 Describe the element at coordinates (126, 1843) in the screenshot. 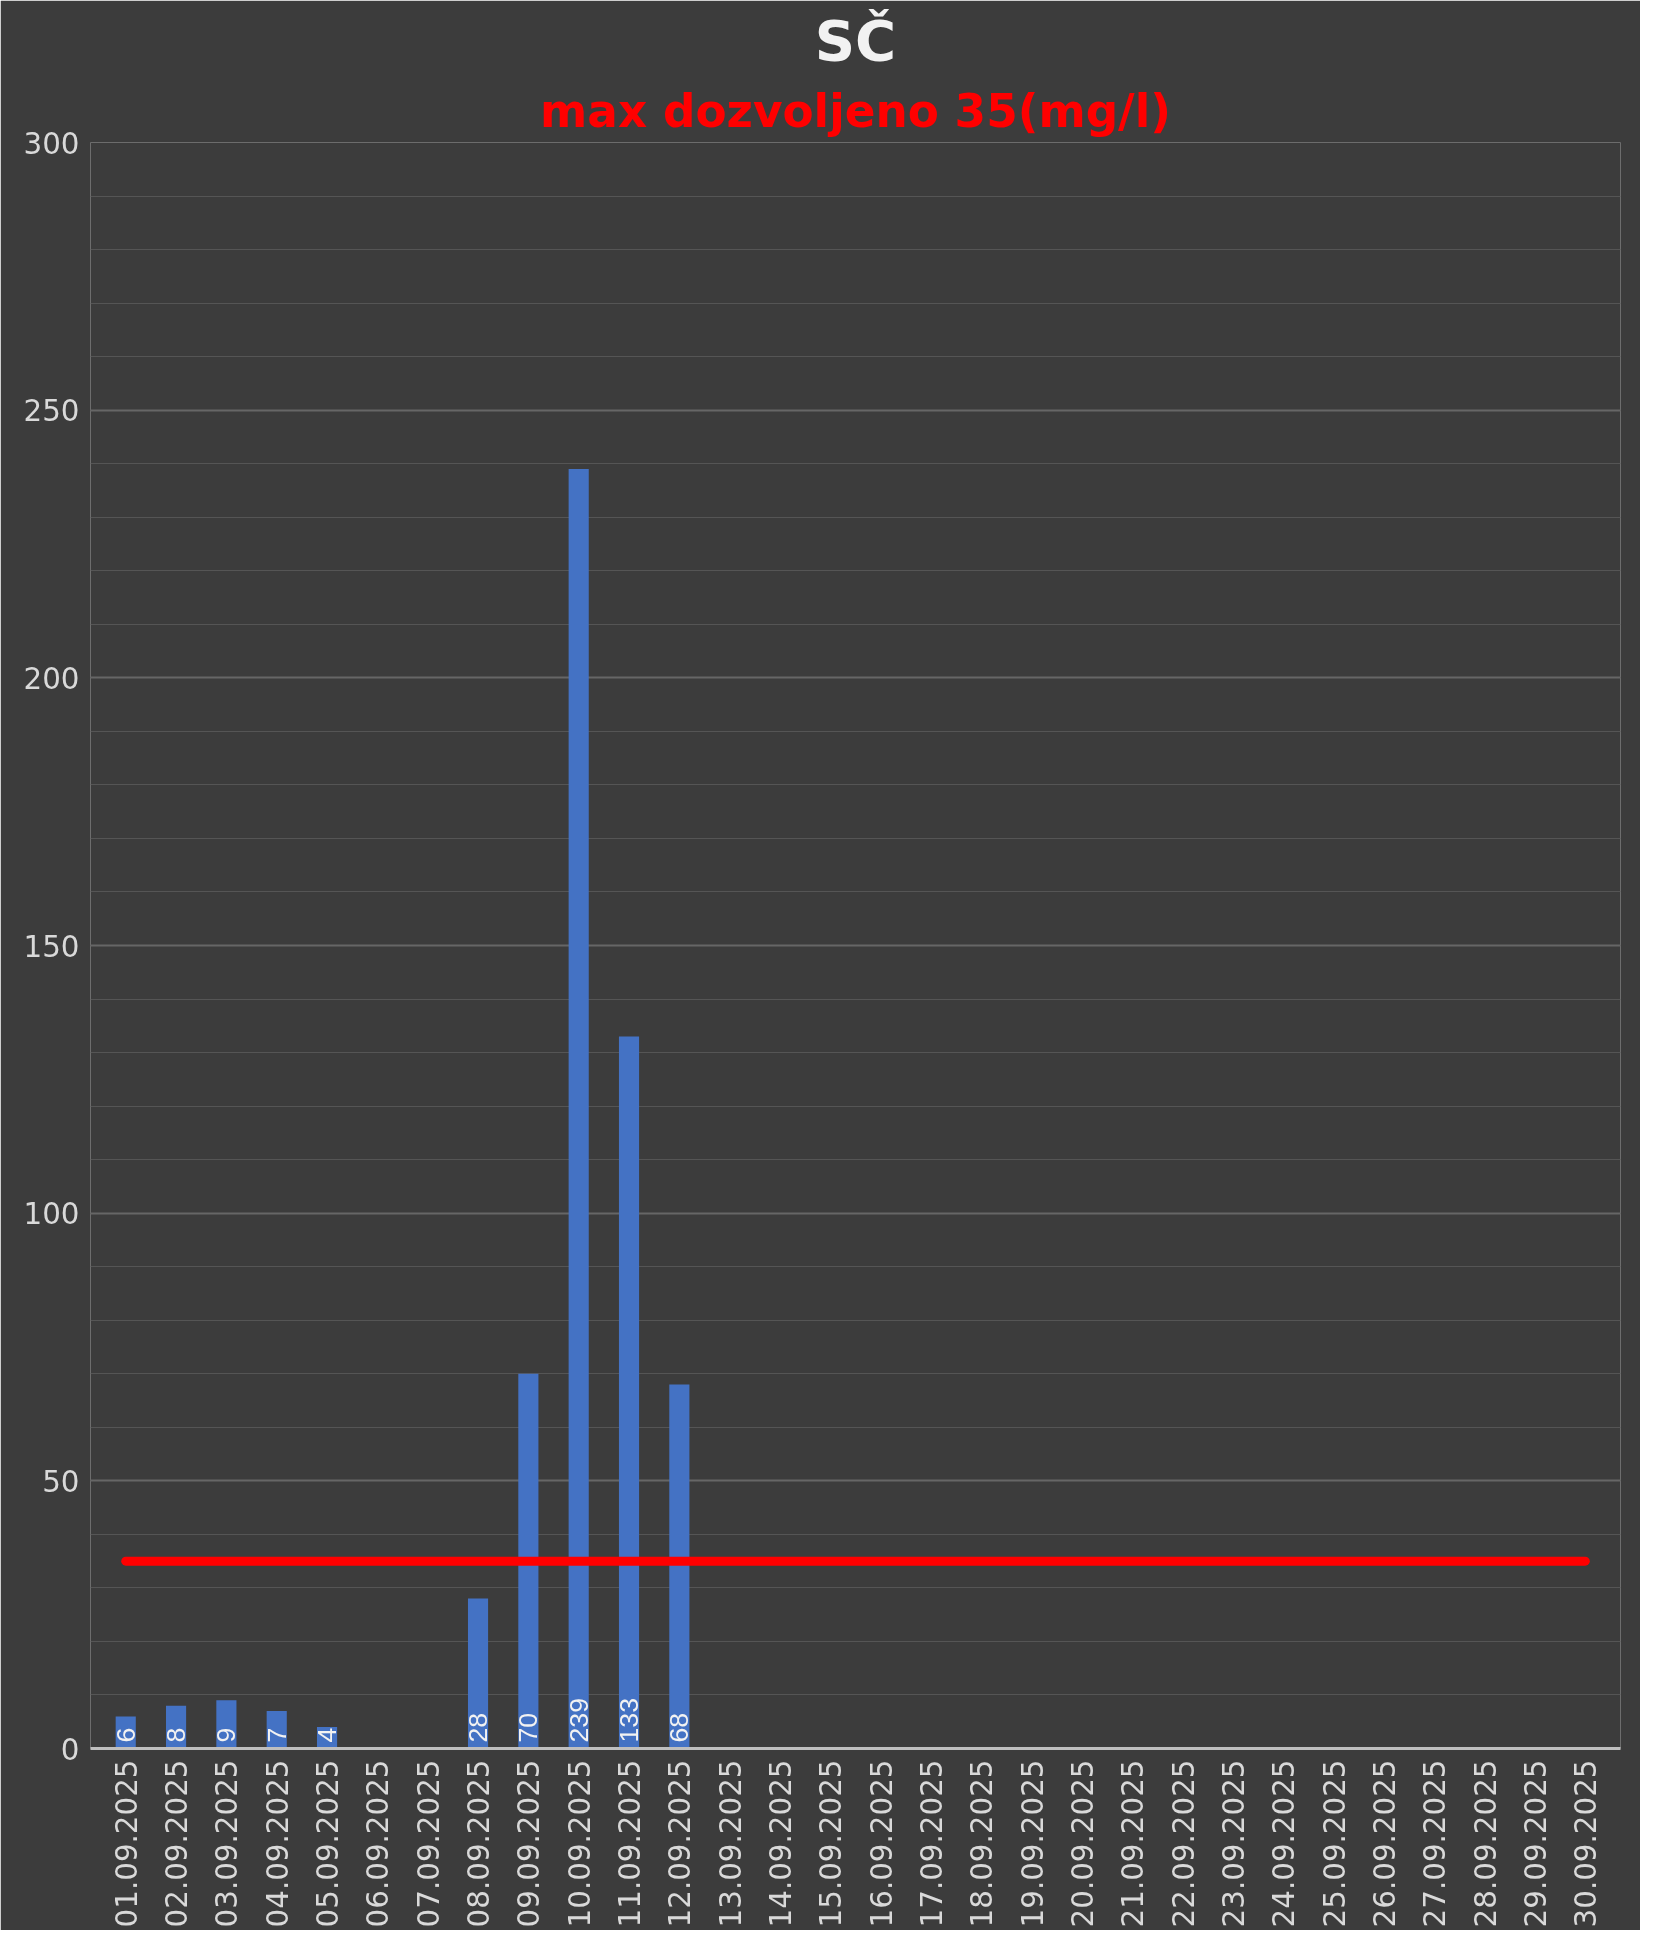

I see `x-tick-label: 01.09.2025` at that location.